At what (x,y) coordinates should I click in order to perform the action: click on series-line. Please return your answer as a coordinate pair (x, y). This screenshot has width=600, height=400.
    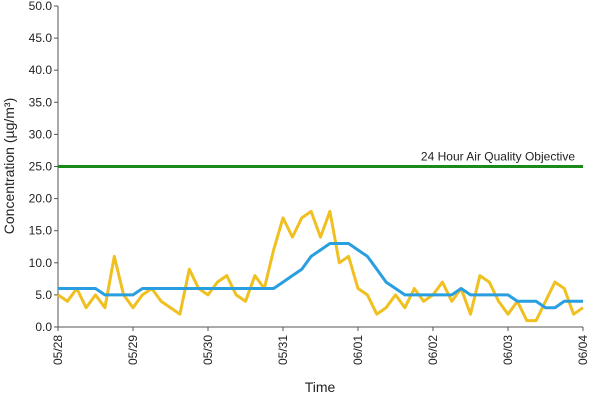
    Looking at the image, I should click on (320, 276).